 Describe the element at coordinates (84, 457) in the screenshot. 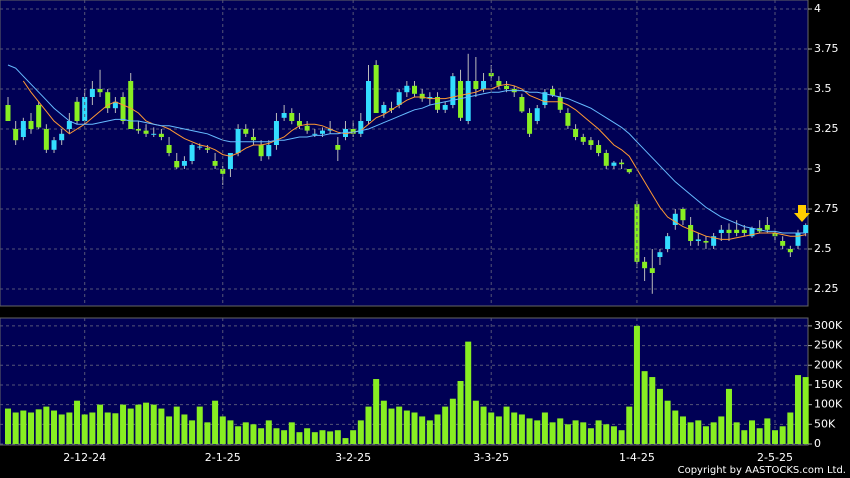

I see `x-tick-label: 2-12-24` at that location.